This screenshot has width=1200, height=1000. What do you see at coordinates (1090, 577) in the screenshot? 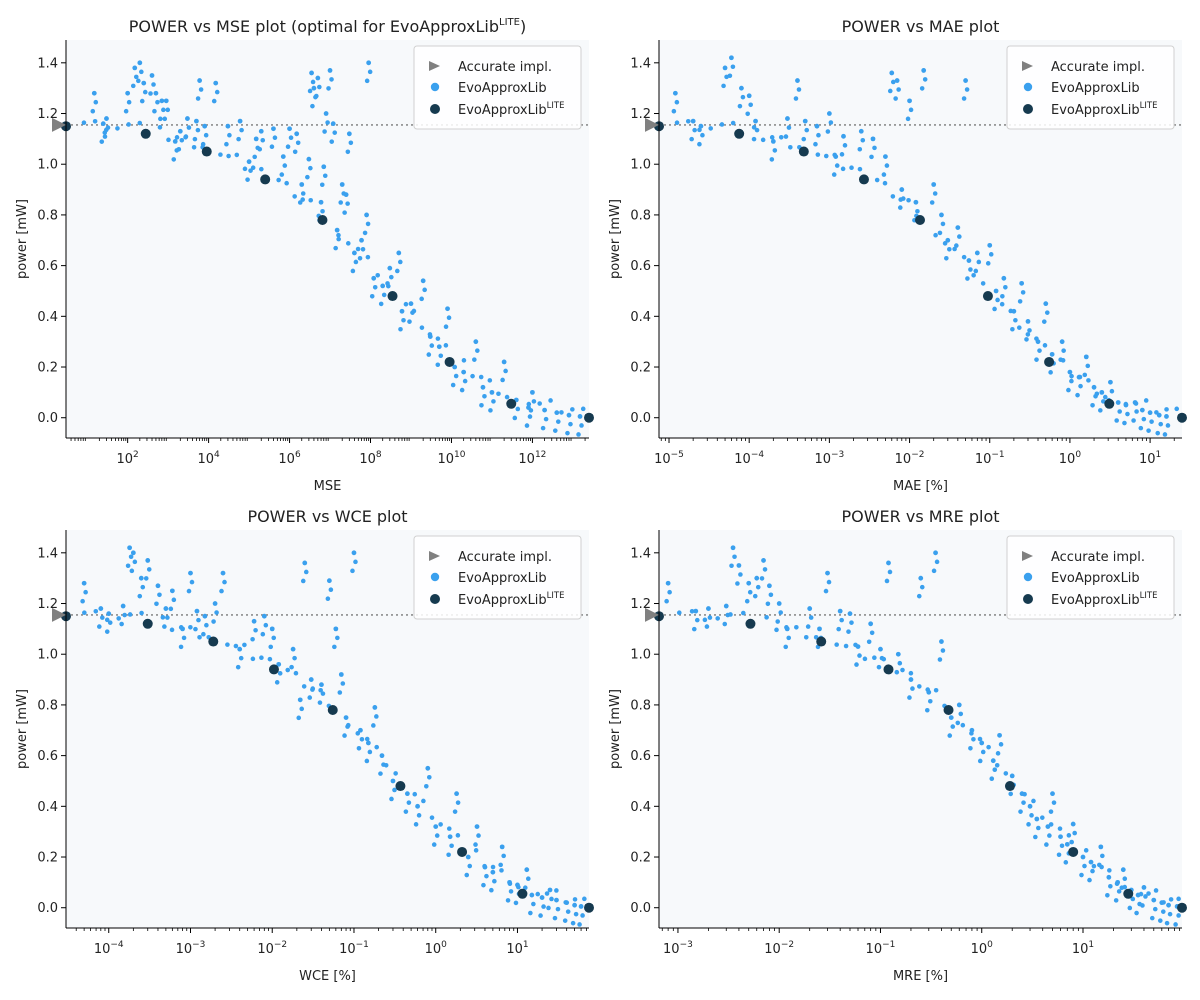
I see `legend-box` at bounding box center [1090, 577].